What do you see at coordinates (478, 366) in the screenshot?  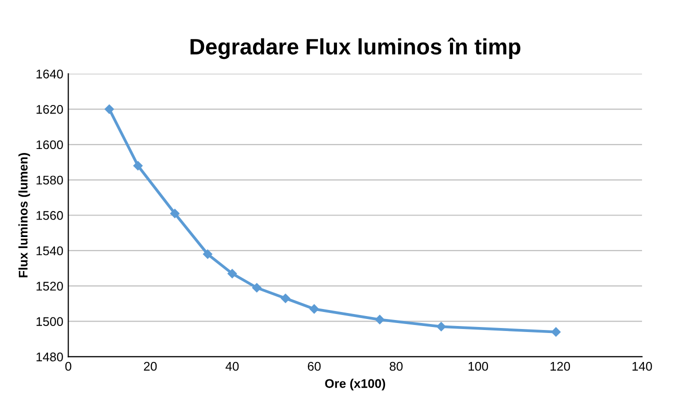 I see `x-tick-label: 100` at bounding box center [478, 366].